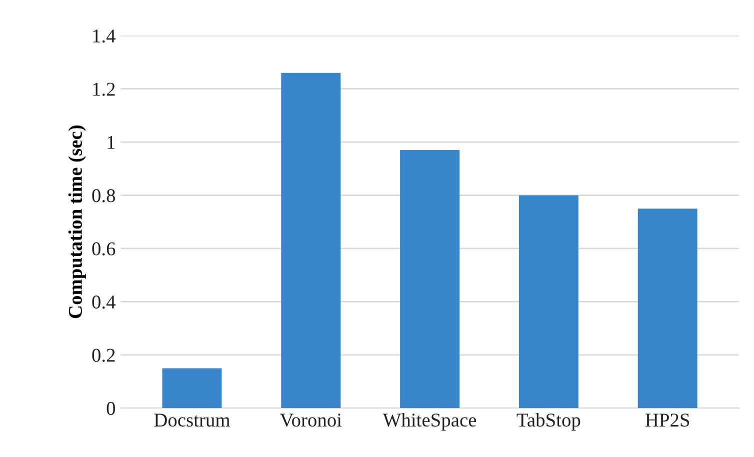 The height and width of the screenshot is (457, 754). Describe the element at coordinates (104, 89) in the screenshot. I see `y-tick-label: 1.2` at that location.